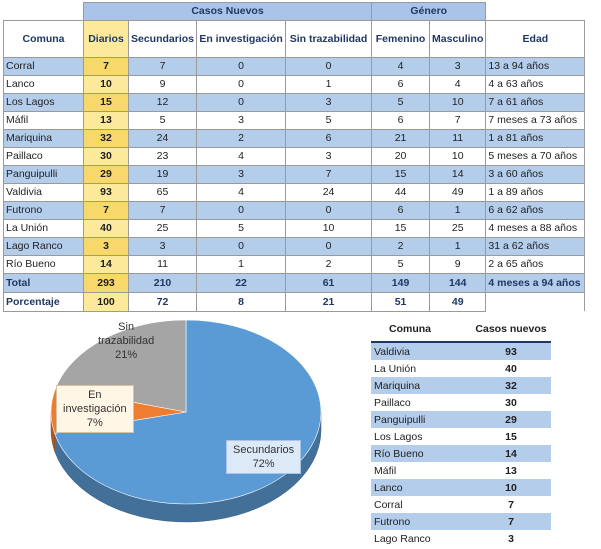  I want to click on corner-blank-right, so click(535, 12).